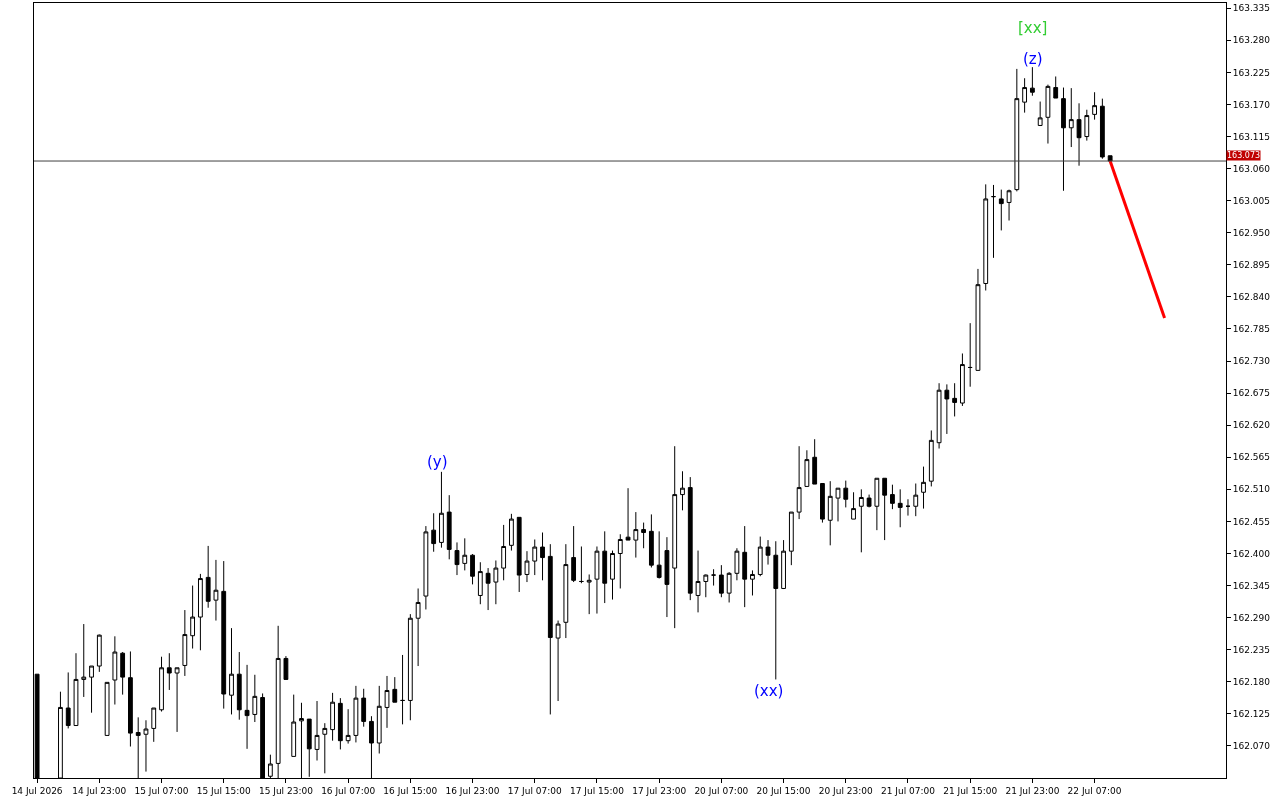 The height and width of the screenshot is (800, 1280). Describe the element at coordinates (1251, 104) in the screenshot. I see `y-tick-label: 163.170` at that location.